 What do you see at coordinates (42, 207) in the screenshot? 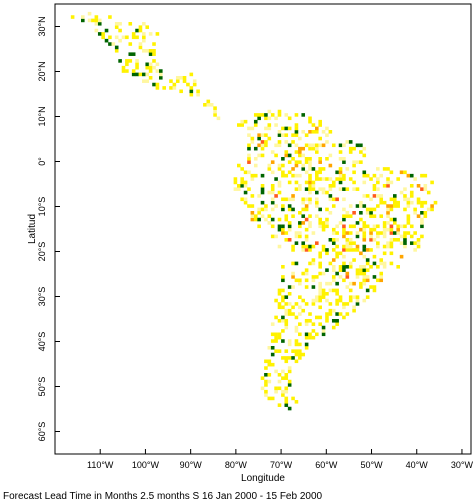
I see `lat-tick-label: 10°S` at bounding box center [42, 207].